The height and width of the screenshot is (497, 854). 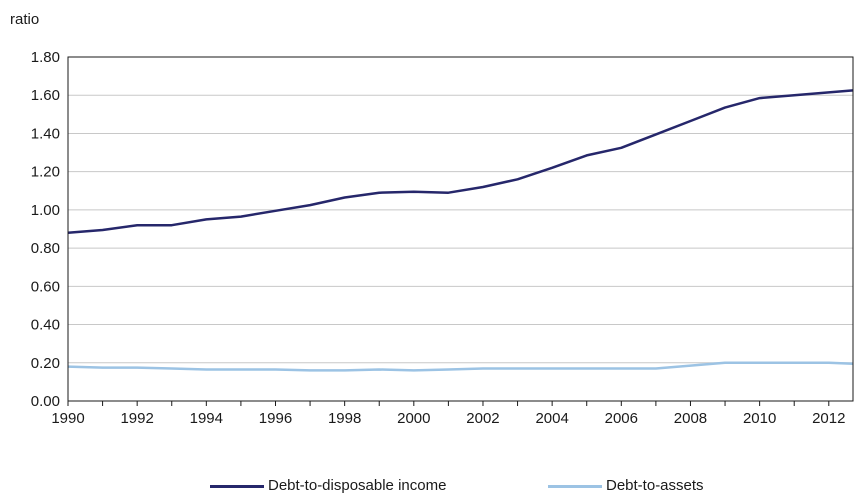 What do you see at coordinates (45, 286) in the screenshot?
I see `y-tick-label: 0.60` at bounding box center [45, 286].